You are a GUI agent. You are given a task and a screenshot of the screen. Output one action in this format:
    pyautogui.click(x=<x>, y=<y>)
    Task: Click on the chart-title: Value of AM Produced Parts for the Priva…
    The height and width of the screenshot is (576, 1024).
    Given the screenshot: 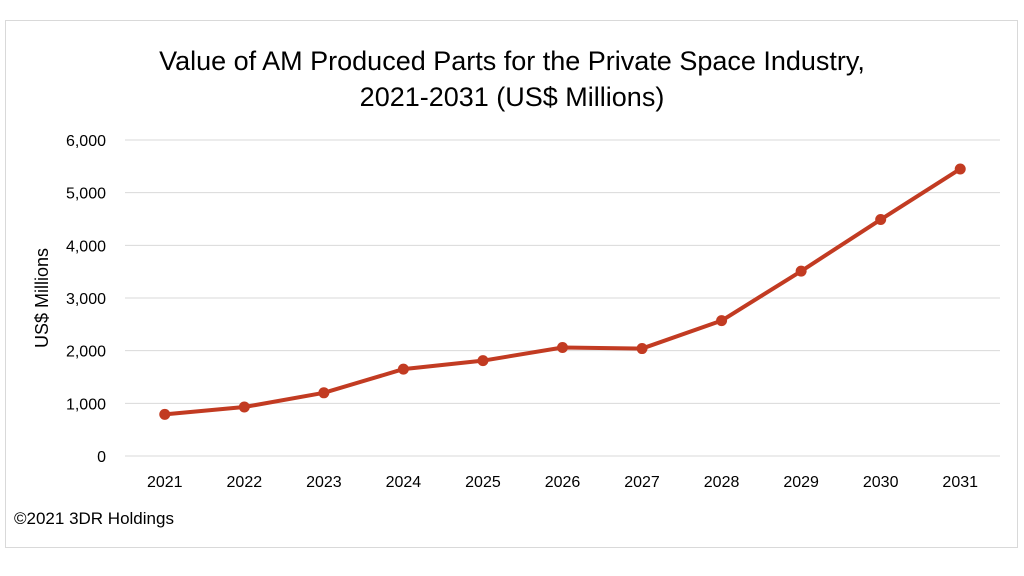 What is the action you would take?
    pyautogui.click(x=512, y=61)
    